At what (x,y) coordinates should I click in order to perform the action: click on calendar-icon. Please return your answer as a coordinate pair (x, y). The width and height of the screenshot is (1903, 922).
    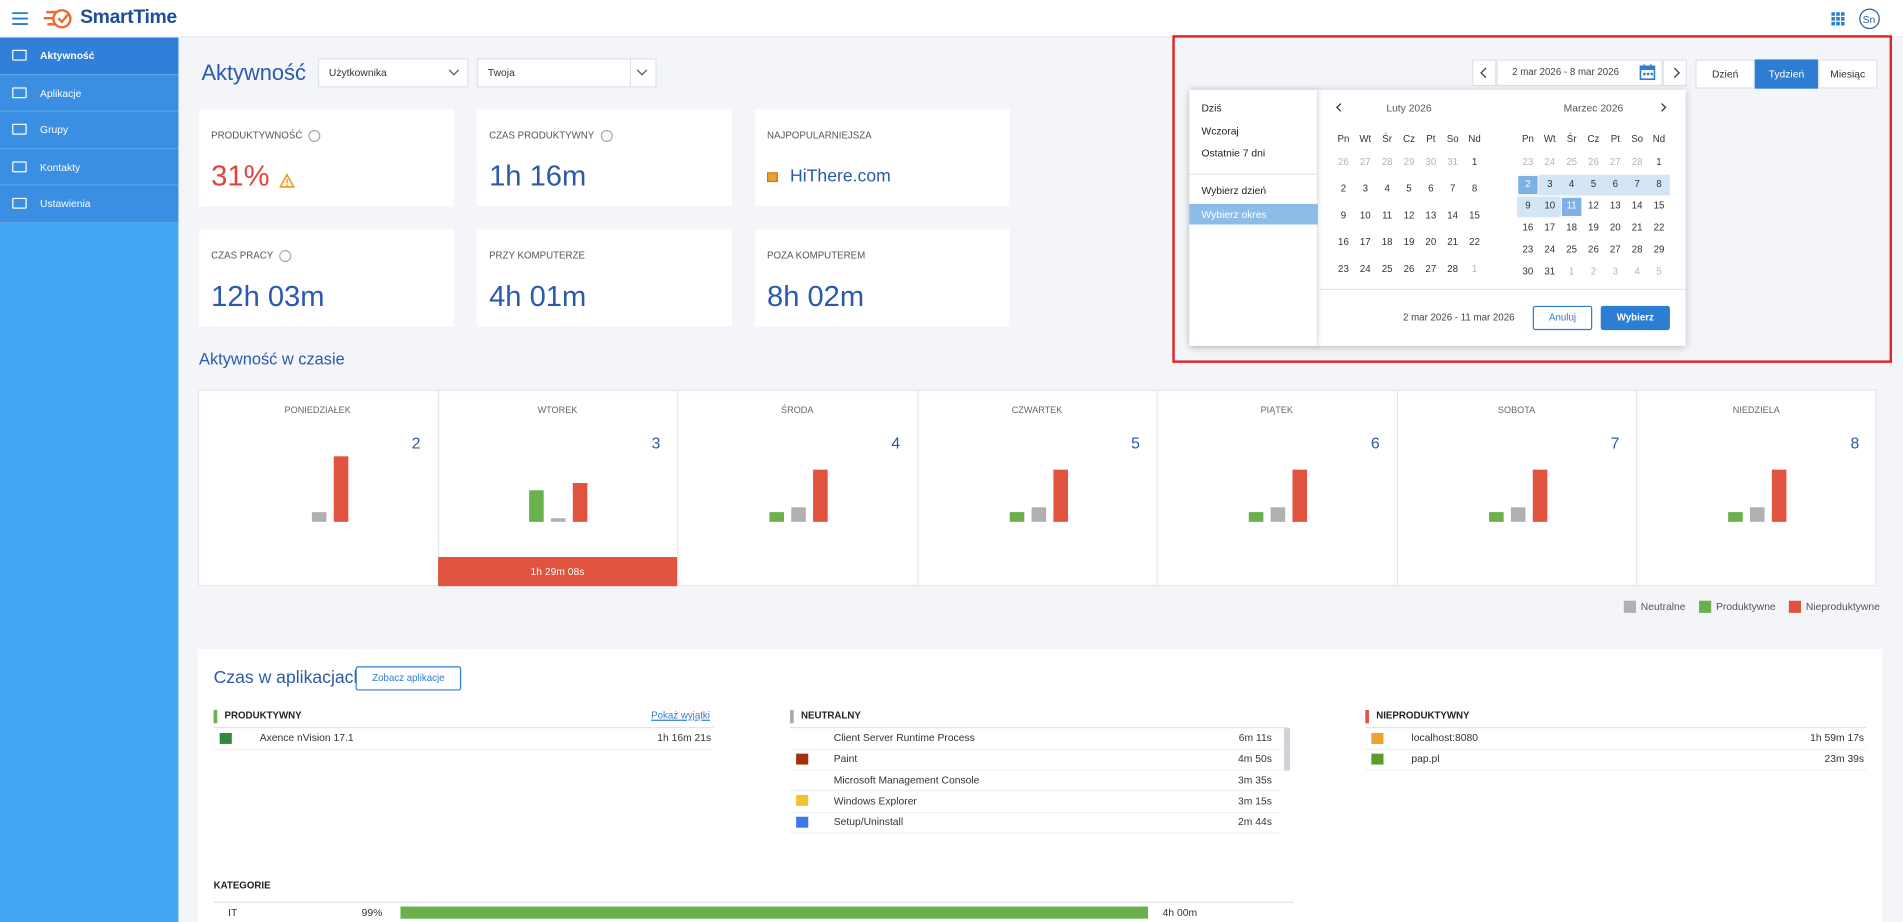
    Looking at the image, I should click on (1647, 72).